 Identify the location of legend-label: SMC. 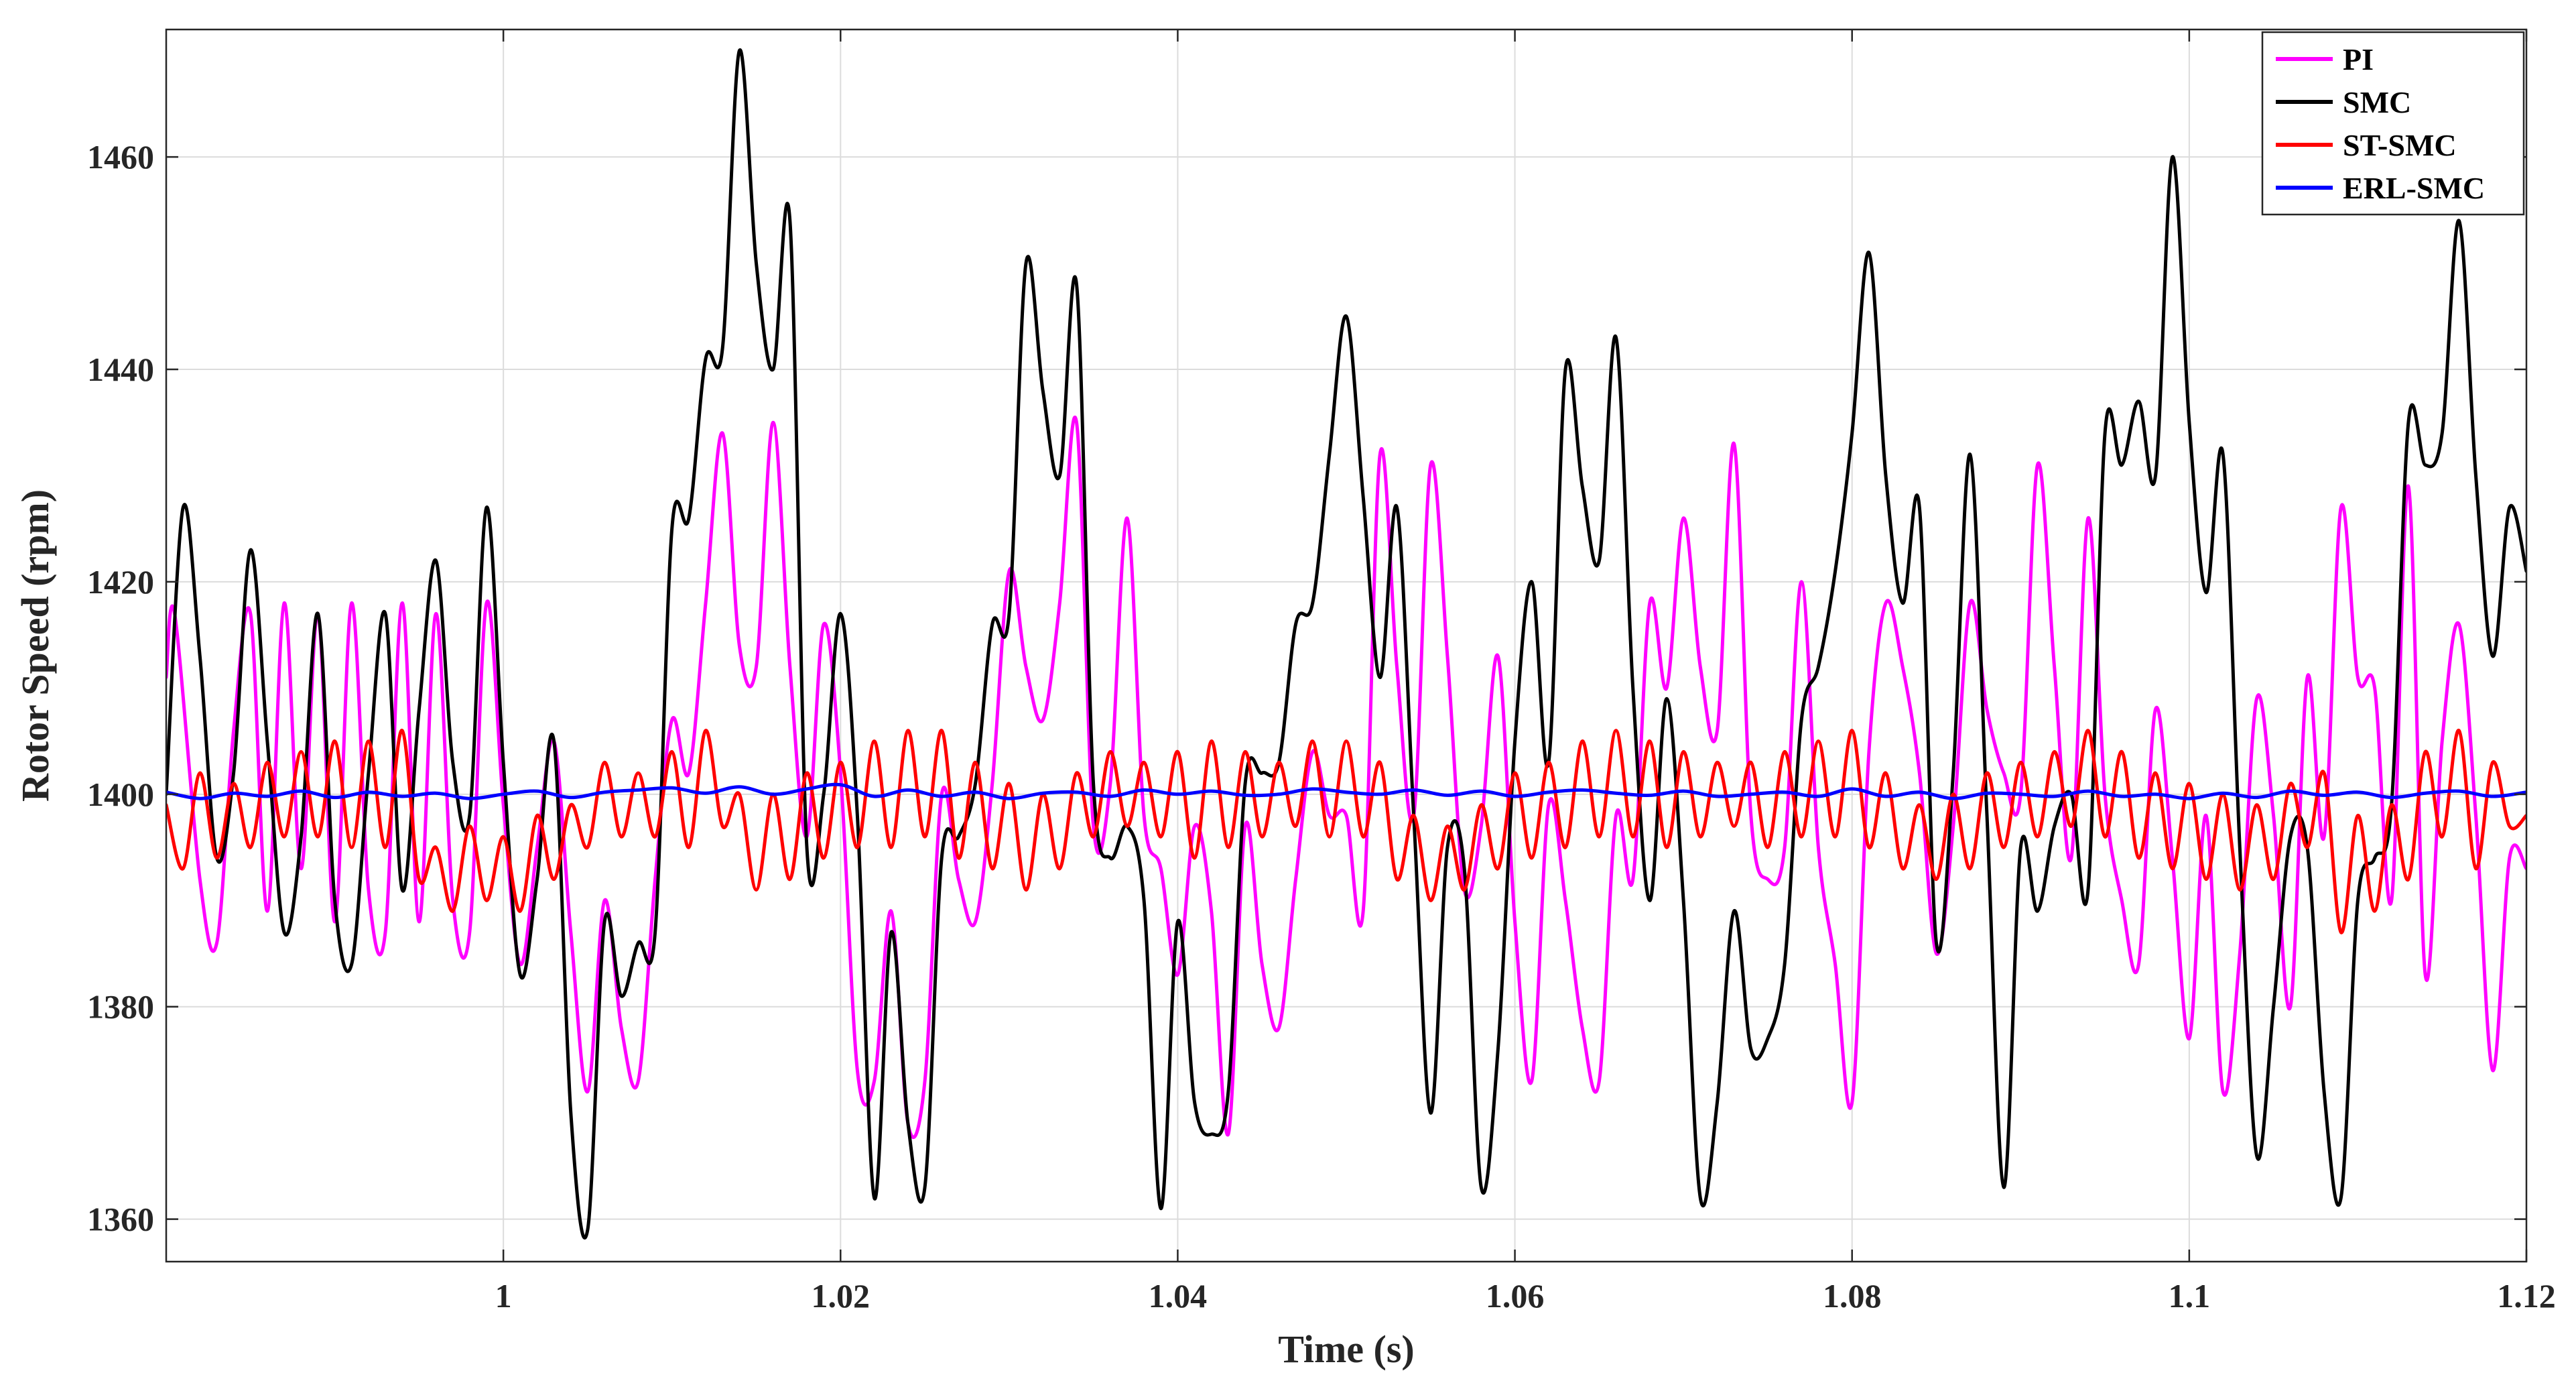
(2377, 102).